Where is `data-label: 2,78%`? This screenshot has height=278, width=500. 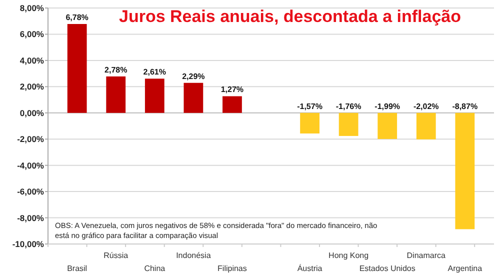
data-label: 2,78% is located at coordinates (116, 69).